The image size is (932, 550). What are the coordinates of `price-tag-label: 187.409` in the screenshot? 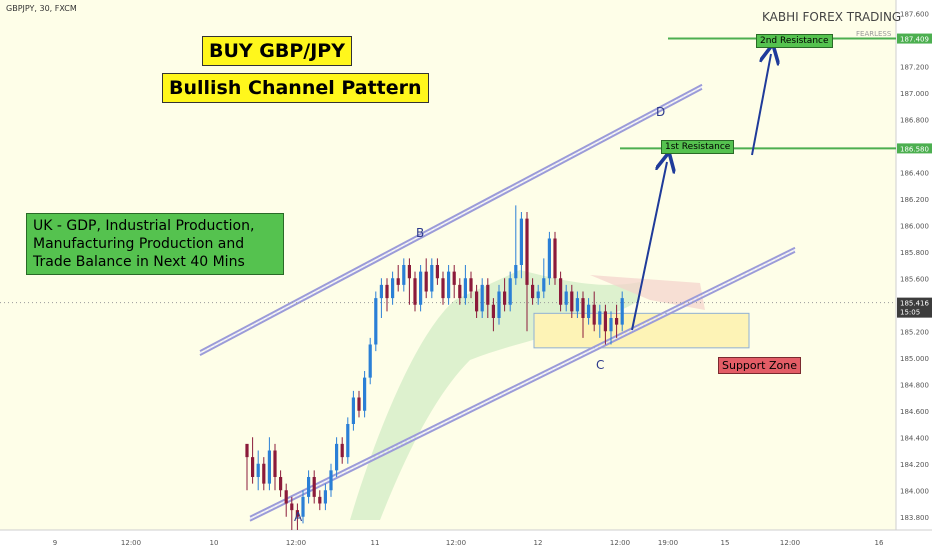 It's located at (914, 40).